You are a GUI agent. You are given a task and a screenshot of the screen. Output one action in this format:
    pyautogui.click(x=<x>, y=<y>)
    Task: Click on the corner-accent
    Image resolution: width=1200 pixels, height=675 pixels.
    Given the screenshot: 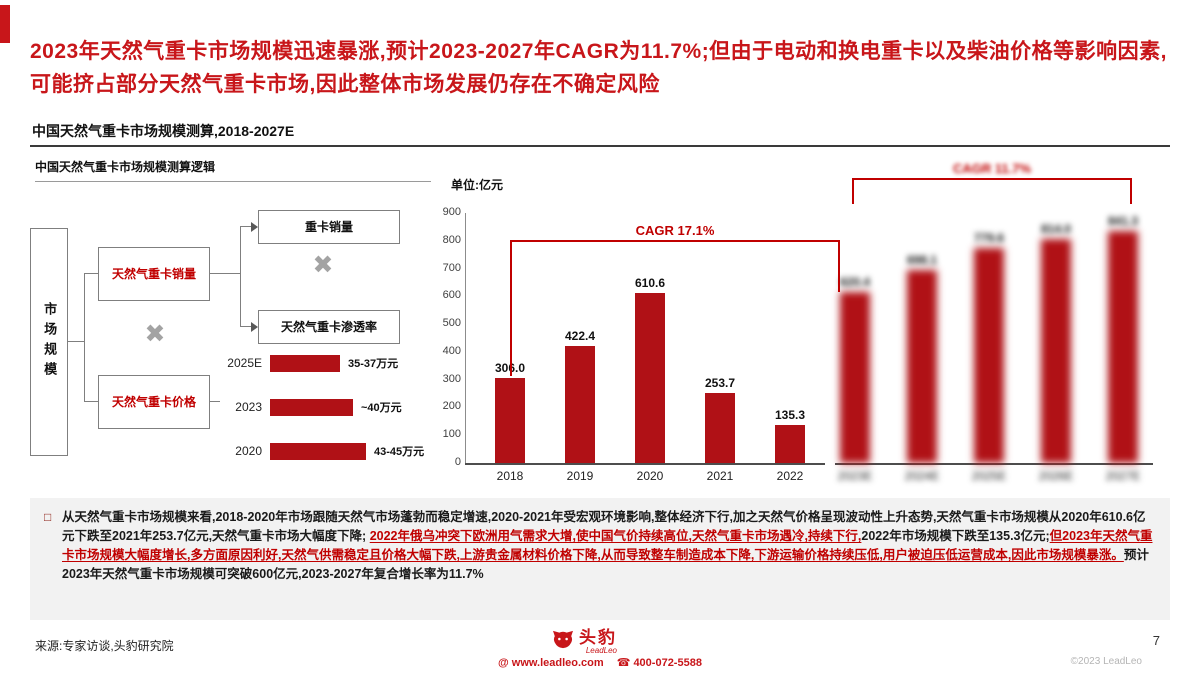 What is the action you would take?
    pyautogui.click(x=5, y=24)
    